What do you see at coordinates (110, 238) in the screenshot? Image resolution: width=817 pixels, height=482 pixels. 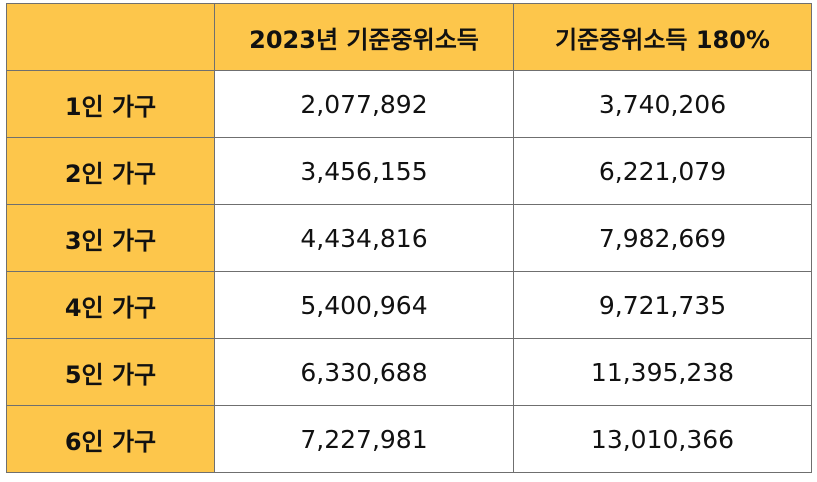 I see `household-size-label: 3인 가구` at bounding box center [110, 238].